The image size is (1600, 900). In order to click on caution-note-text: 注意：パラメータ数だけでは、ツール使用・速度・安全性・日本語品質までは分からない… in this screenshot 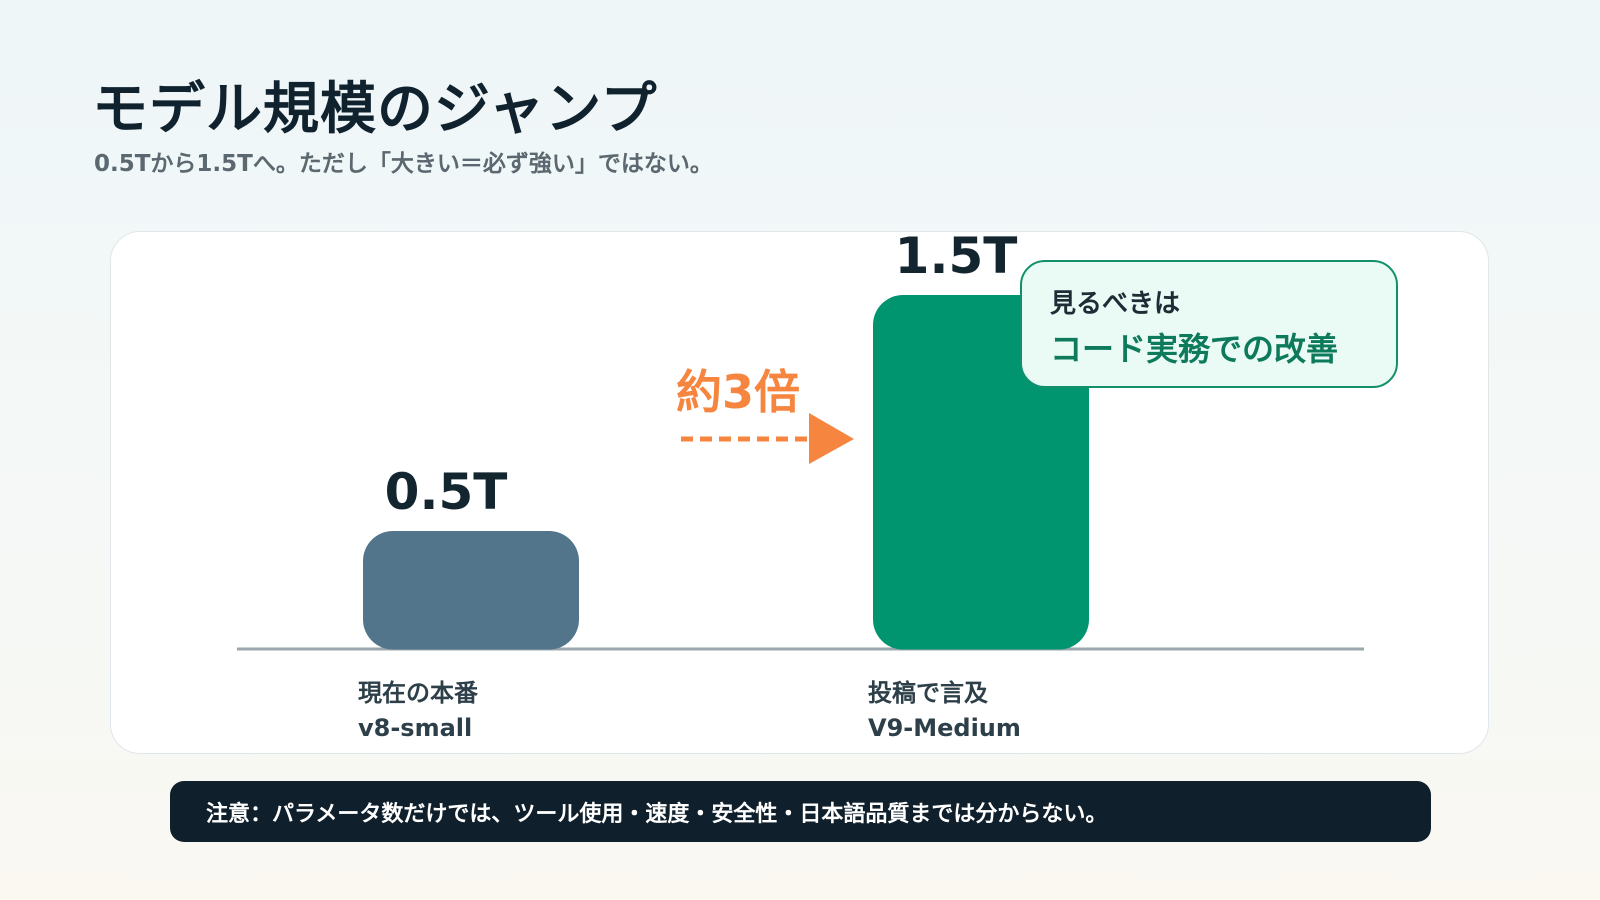, I will do `click(657, 814)`.